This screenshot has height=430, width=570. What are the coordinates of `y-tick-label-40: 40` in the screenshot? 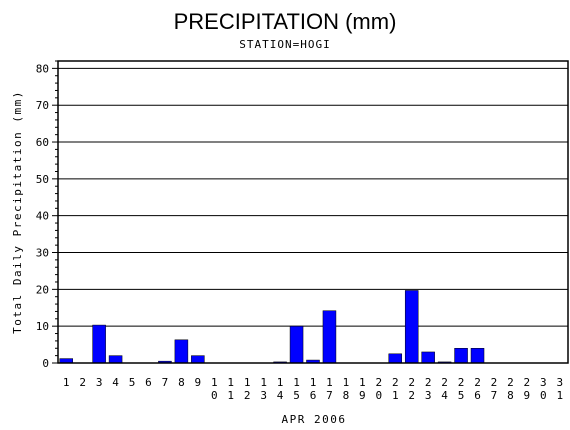 It's located at (42, 216).